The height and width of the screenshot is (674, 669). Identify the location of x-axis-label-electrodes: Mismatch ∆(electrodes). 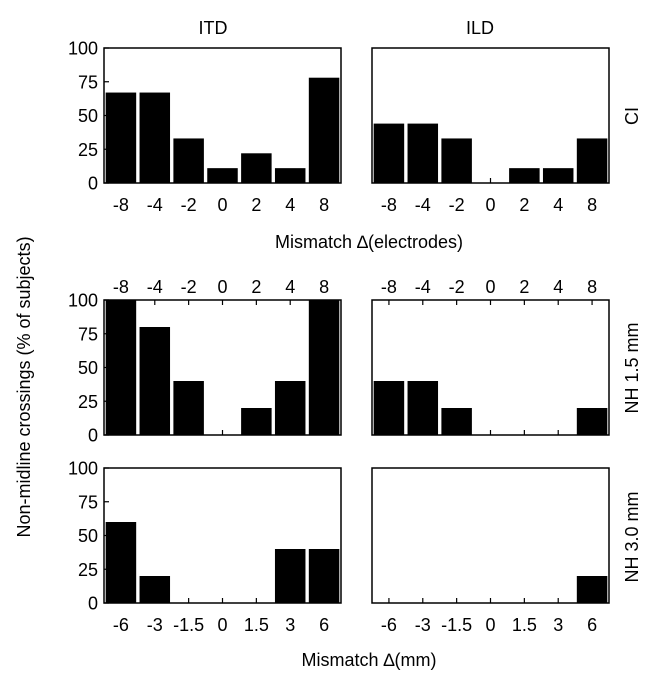
(369, 242).